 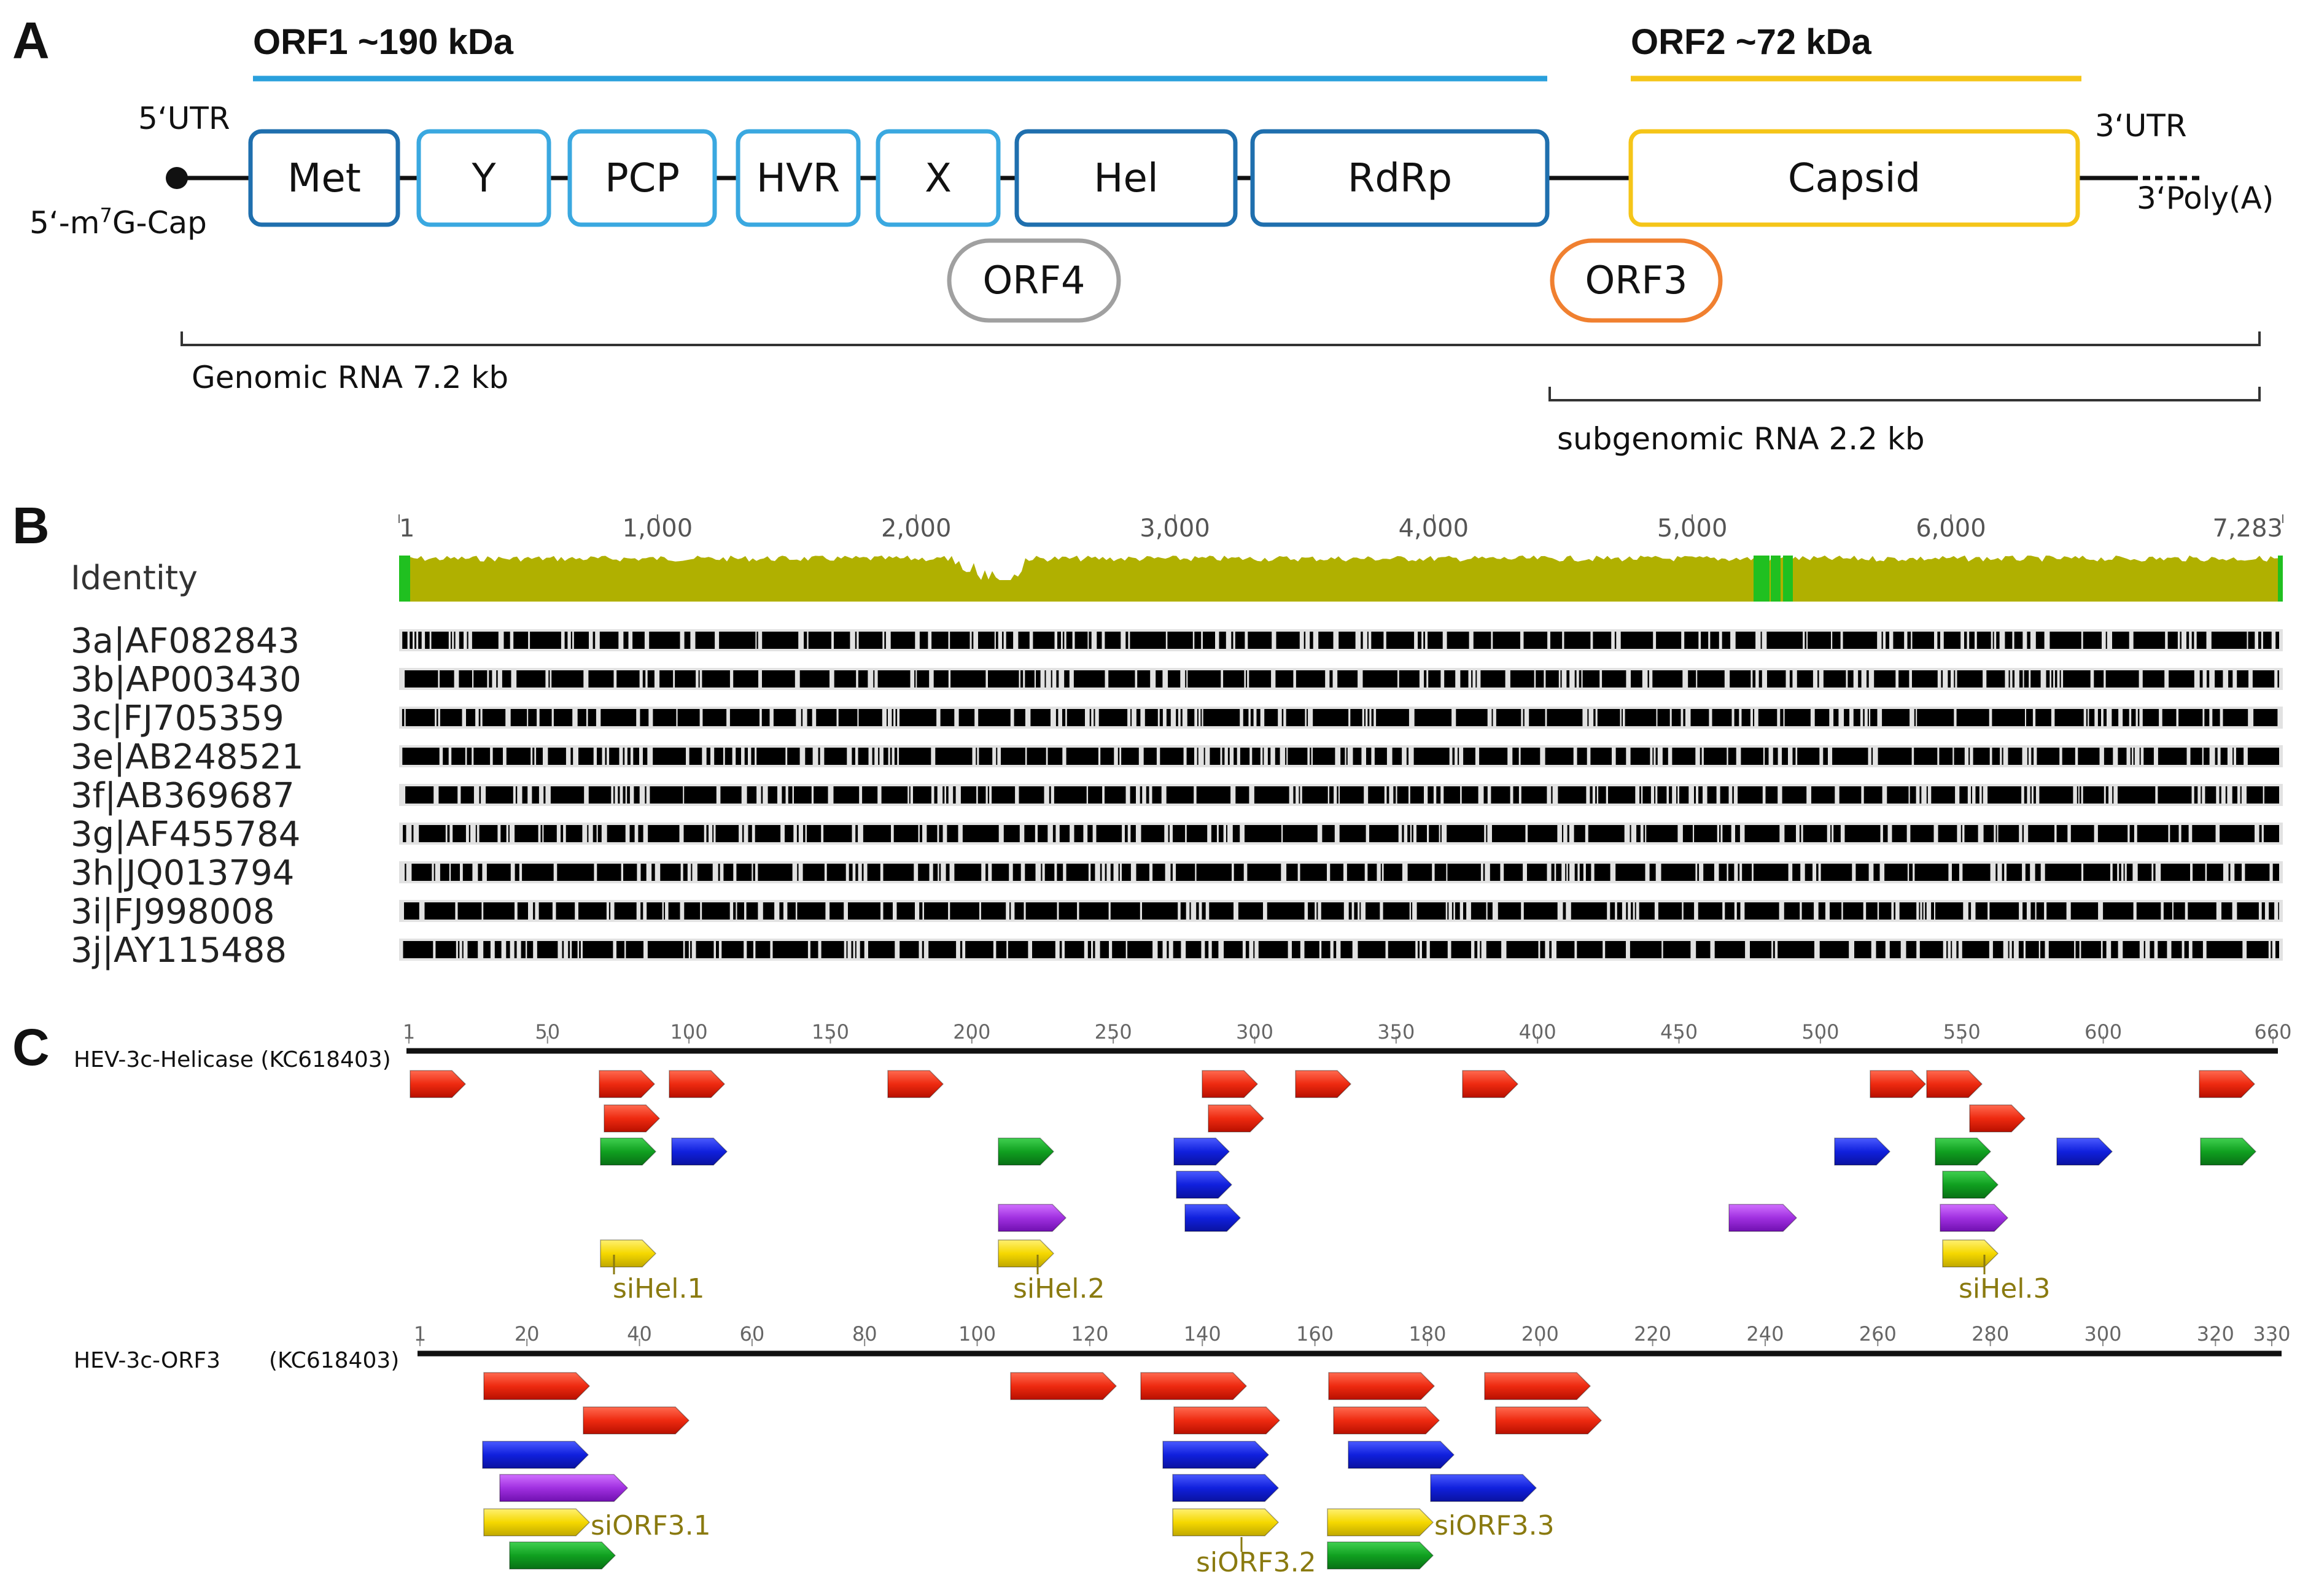 I want to click on ruler-tick-label: 200, so click(x=1540, y=1334).